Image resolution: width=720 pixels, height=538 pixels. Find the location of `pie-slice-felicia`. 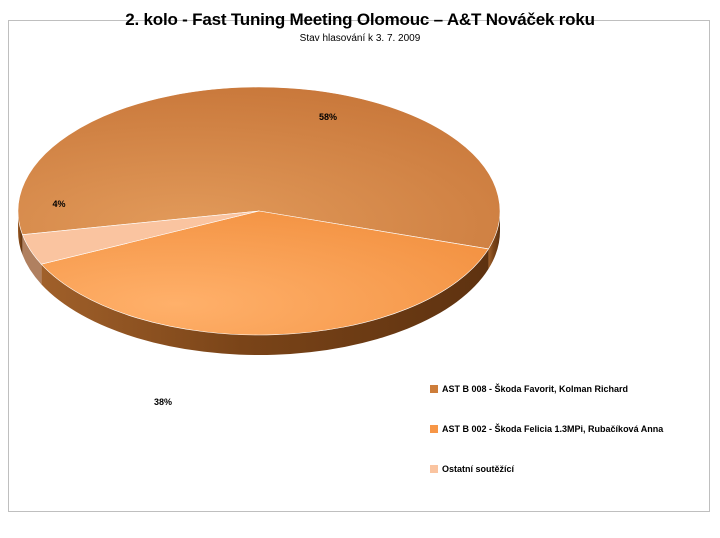

pie-slice-felicia is located at coordinates (264, 273).